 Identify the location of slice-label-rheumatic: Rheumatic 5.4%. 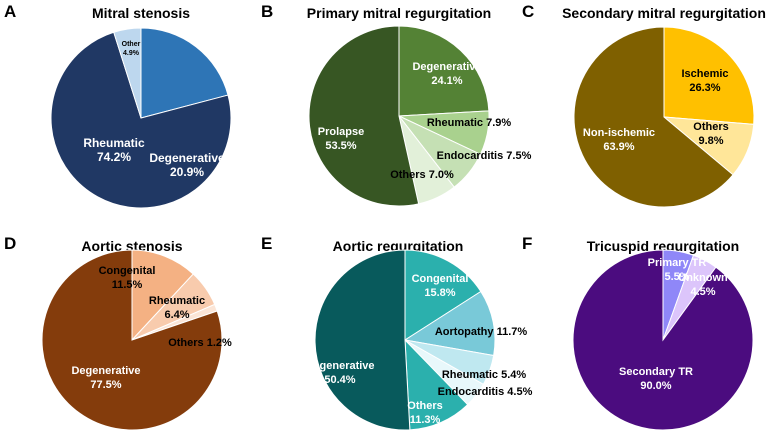
(484, 375).